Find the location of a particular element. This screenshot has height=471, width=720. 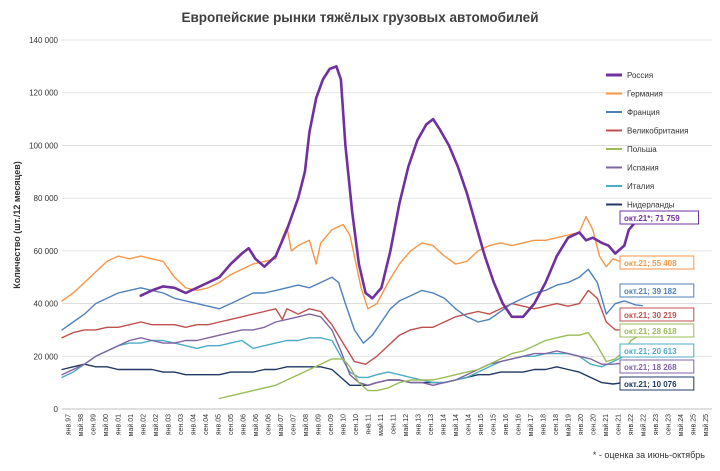

x-tick-label: янв.02 is located at coordinates (143, 424).